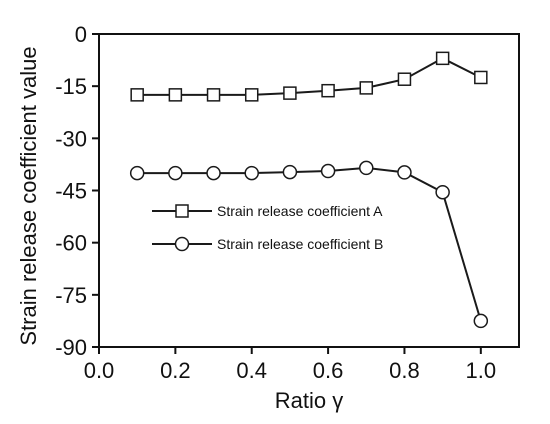 Image resolution: width=550 pixels, height=424 pixels. Describe the element at coordinates (71, 243) in the screenshot. I see `y-tick-label: -60` at that location.